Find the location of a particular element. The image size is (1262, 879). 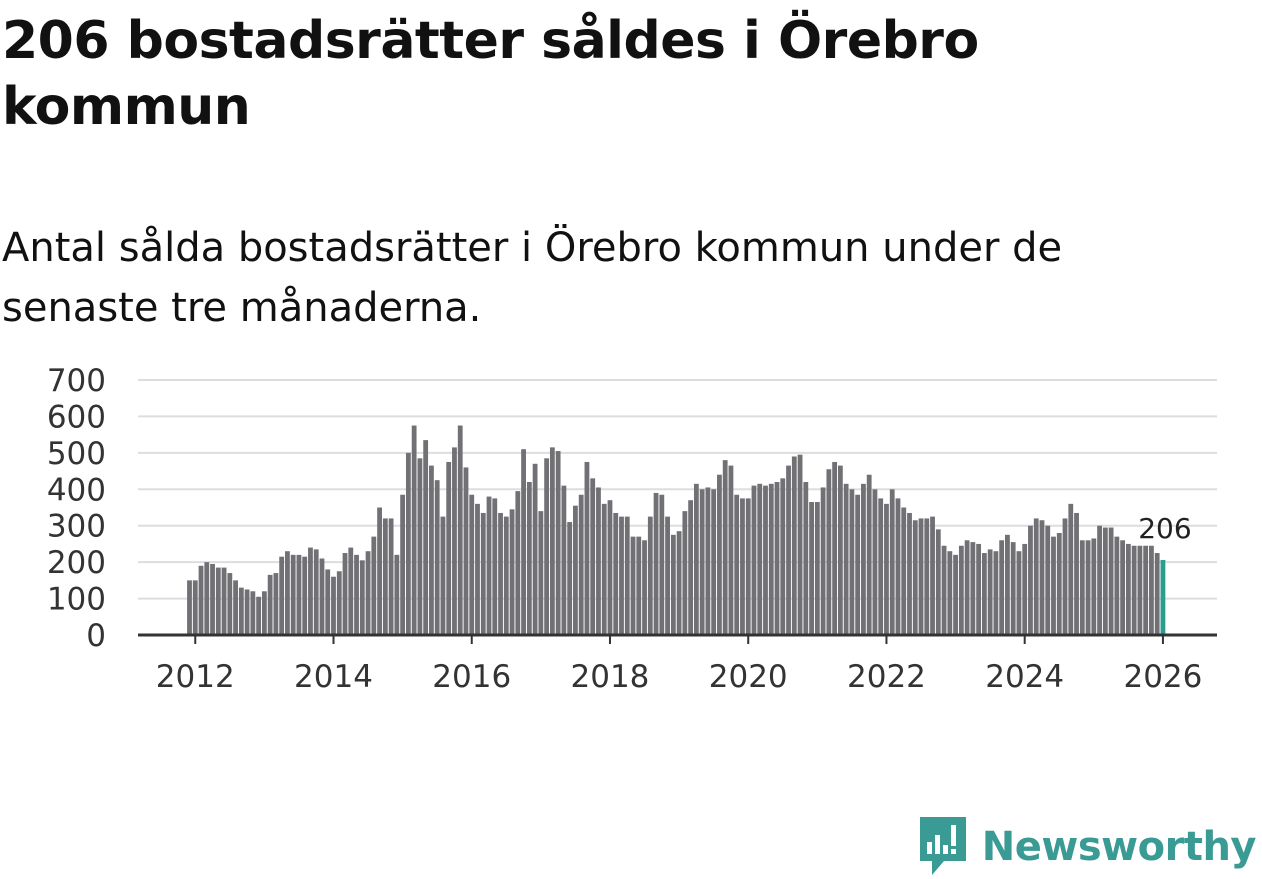

y-tick-label: 0 is located at coordinates (96, 636).